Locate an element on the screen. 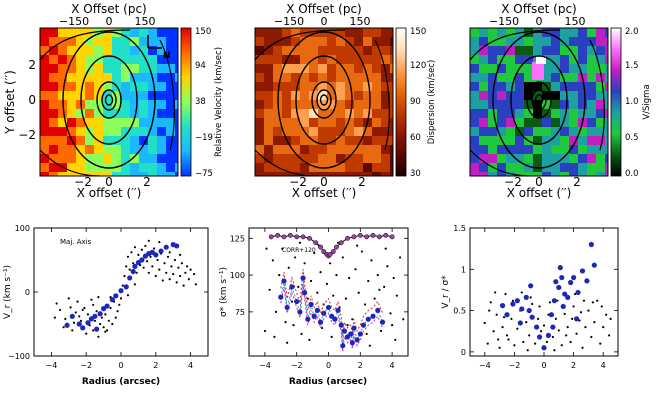 The image size is (664, 403). y-tick-label: 0 is located at coordinates (27, 292).